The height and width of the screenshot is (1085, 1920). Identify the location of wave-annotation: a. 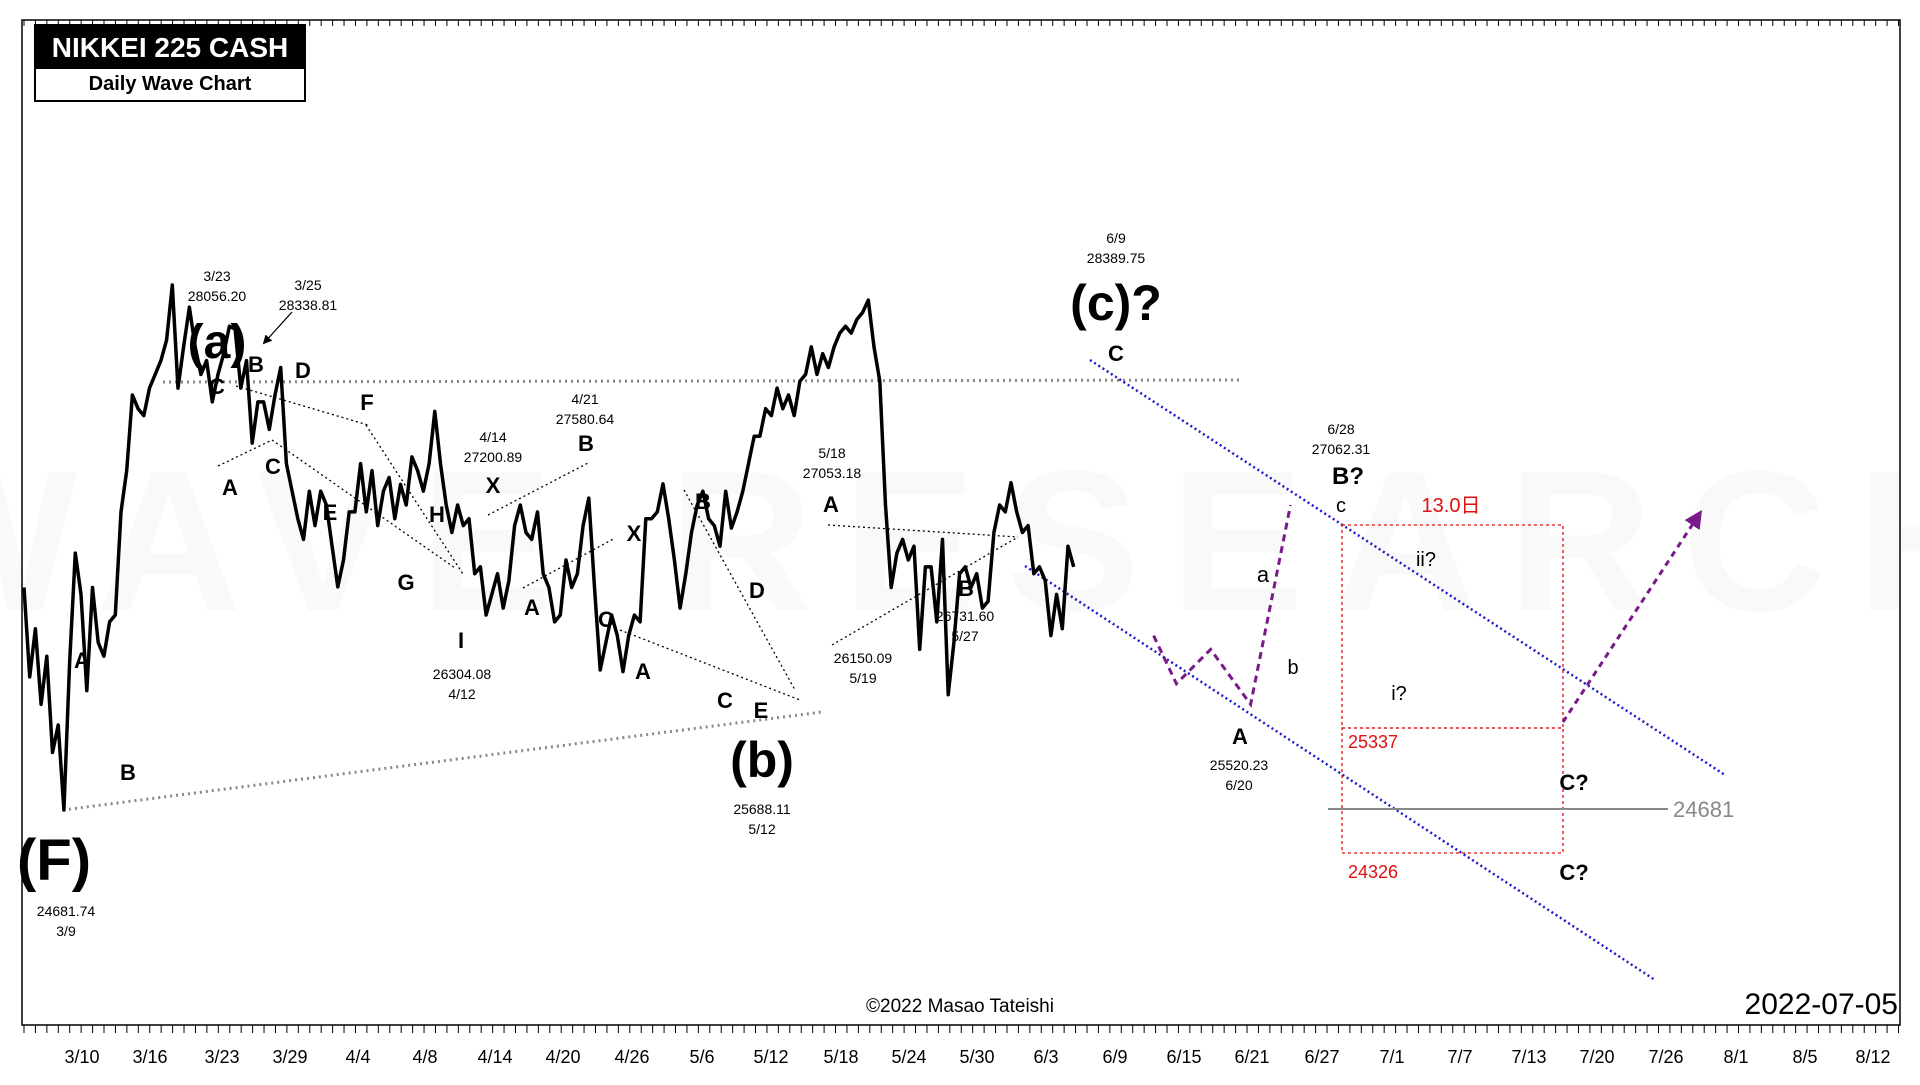
(1263, 574).